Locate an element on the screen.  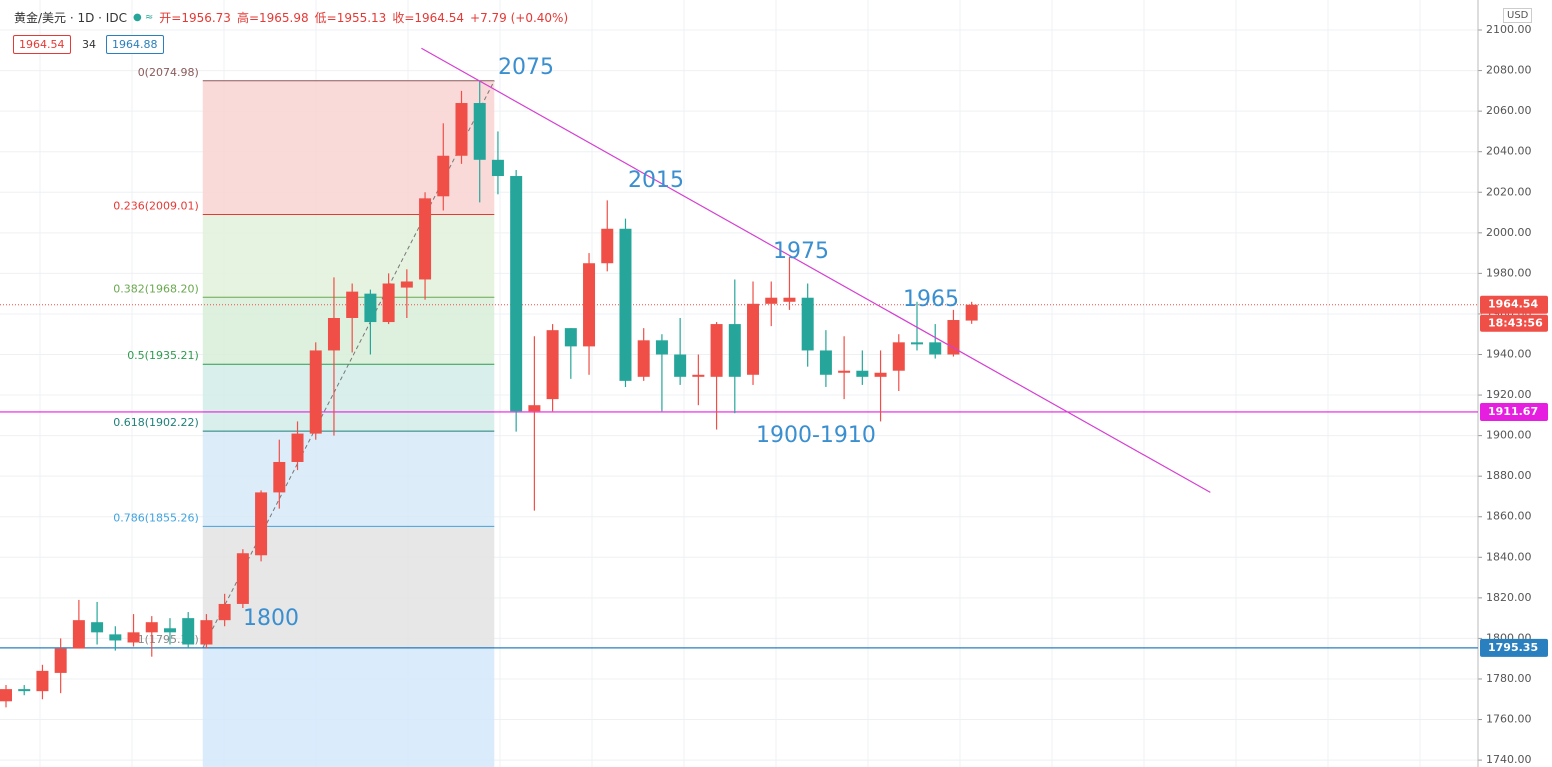
countdown-tag is located at coordinates (1514, 323).